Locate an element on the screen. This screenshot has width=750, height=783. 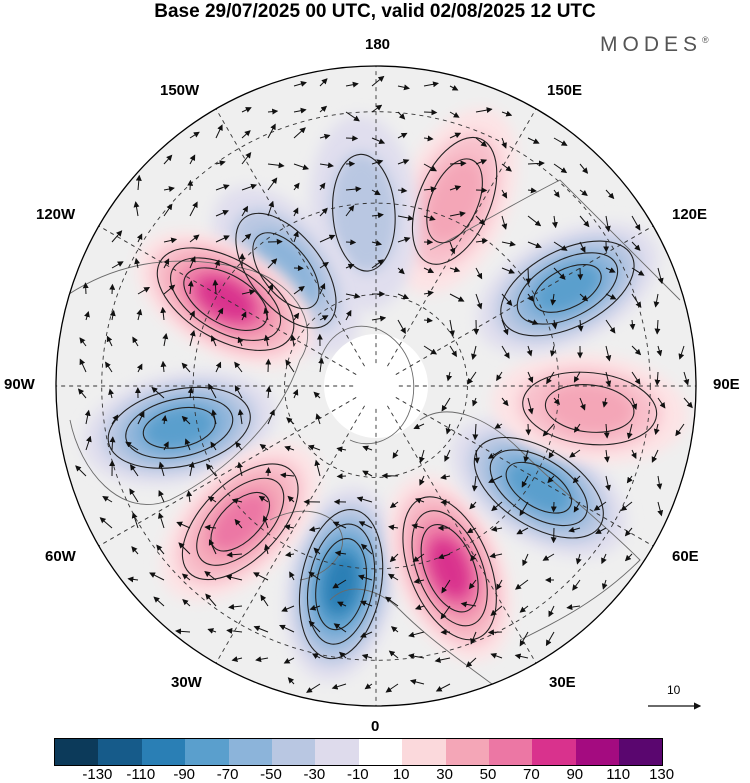
polar-cap is located at coordinates (376, 386).